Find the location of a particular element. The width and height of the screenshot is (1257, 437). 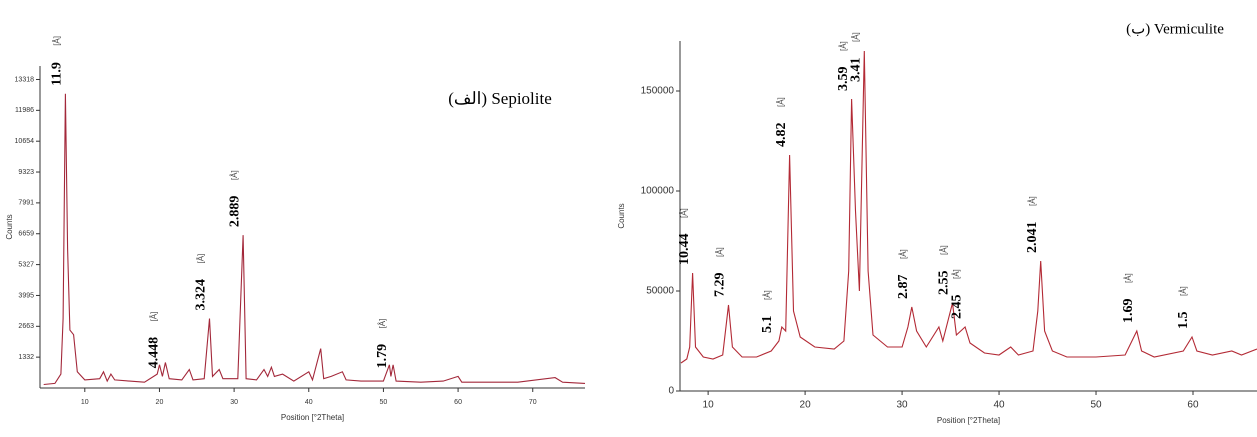

peak-label: 1.79 is located at coordinates (382, 356).